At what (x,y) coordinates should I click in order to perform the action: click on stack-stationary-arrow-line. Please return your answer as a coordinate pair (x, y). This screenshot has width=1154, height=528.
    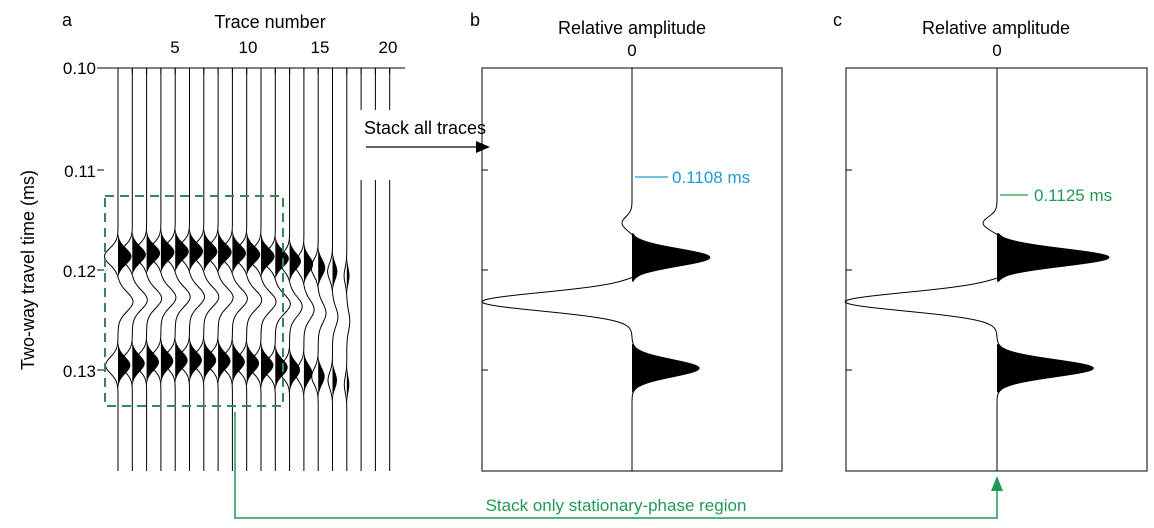
    Looking at the image, I should click on (616, 465).